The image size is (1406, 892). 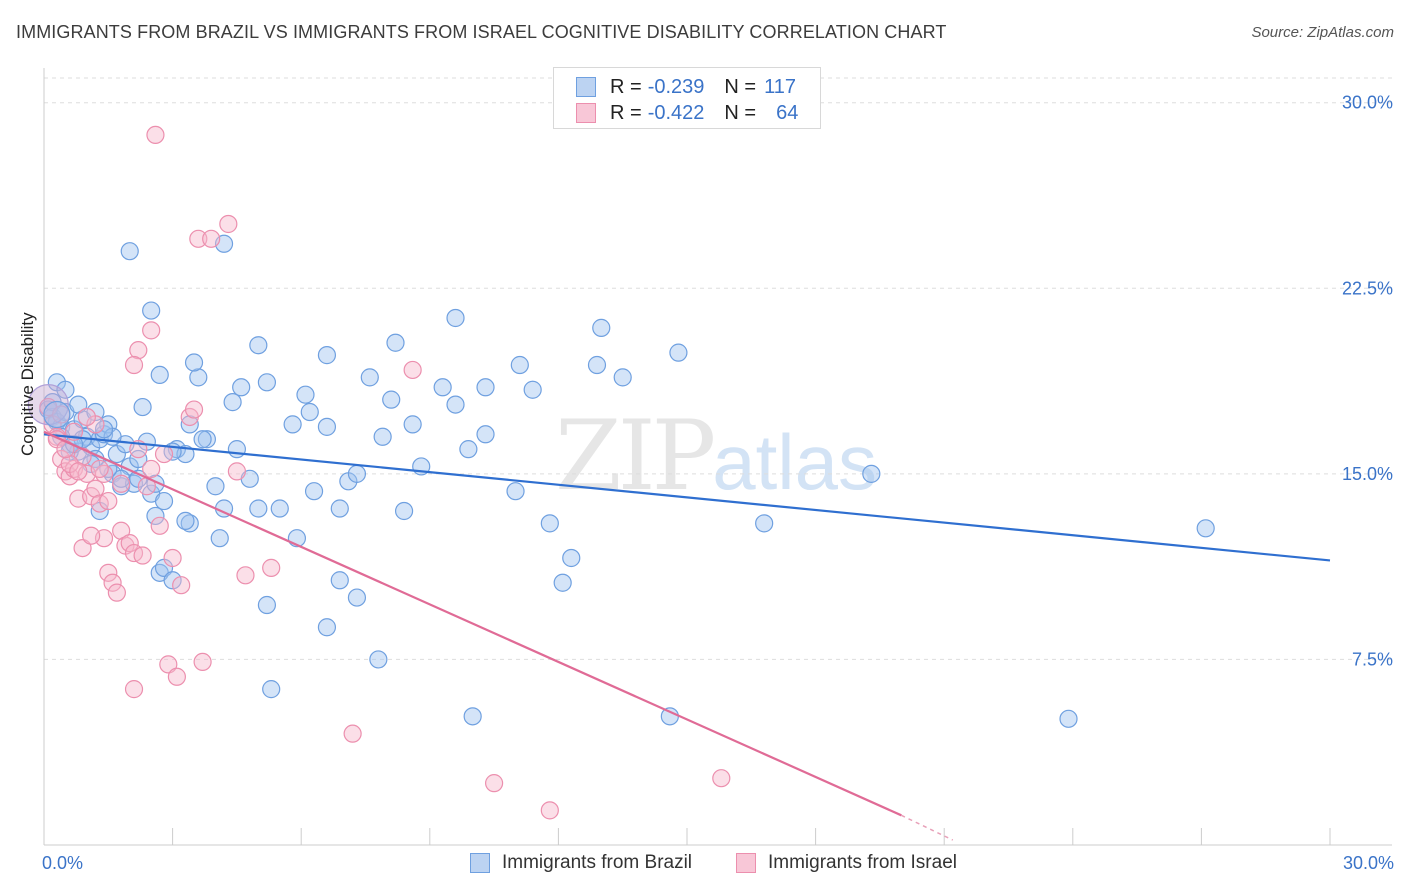 What do you see at coordinates (1367, 474) in the screenshot?
I see `y-tick-label: 15.0%` at bounding box center [1367, 474].